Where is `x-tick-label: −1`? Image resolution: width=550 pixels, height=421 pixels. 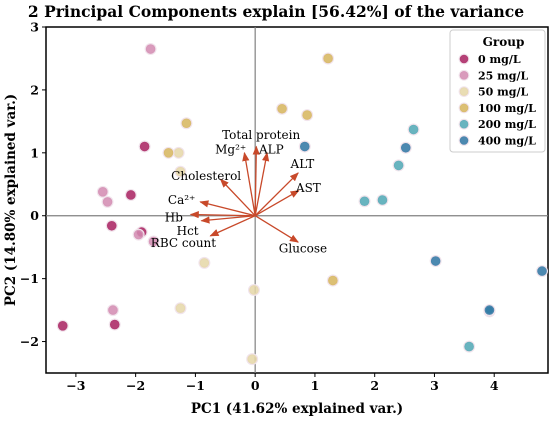
x-tick-label: −1 is located at coordinates (195, 385).